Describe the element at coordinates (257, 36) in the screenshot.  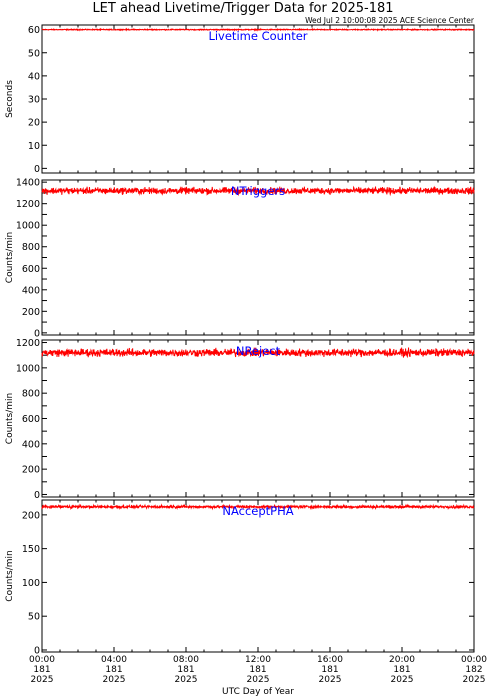
I see `panel-label: Livetime Counter` at that location.